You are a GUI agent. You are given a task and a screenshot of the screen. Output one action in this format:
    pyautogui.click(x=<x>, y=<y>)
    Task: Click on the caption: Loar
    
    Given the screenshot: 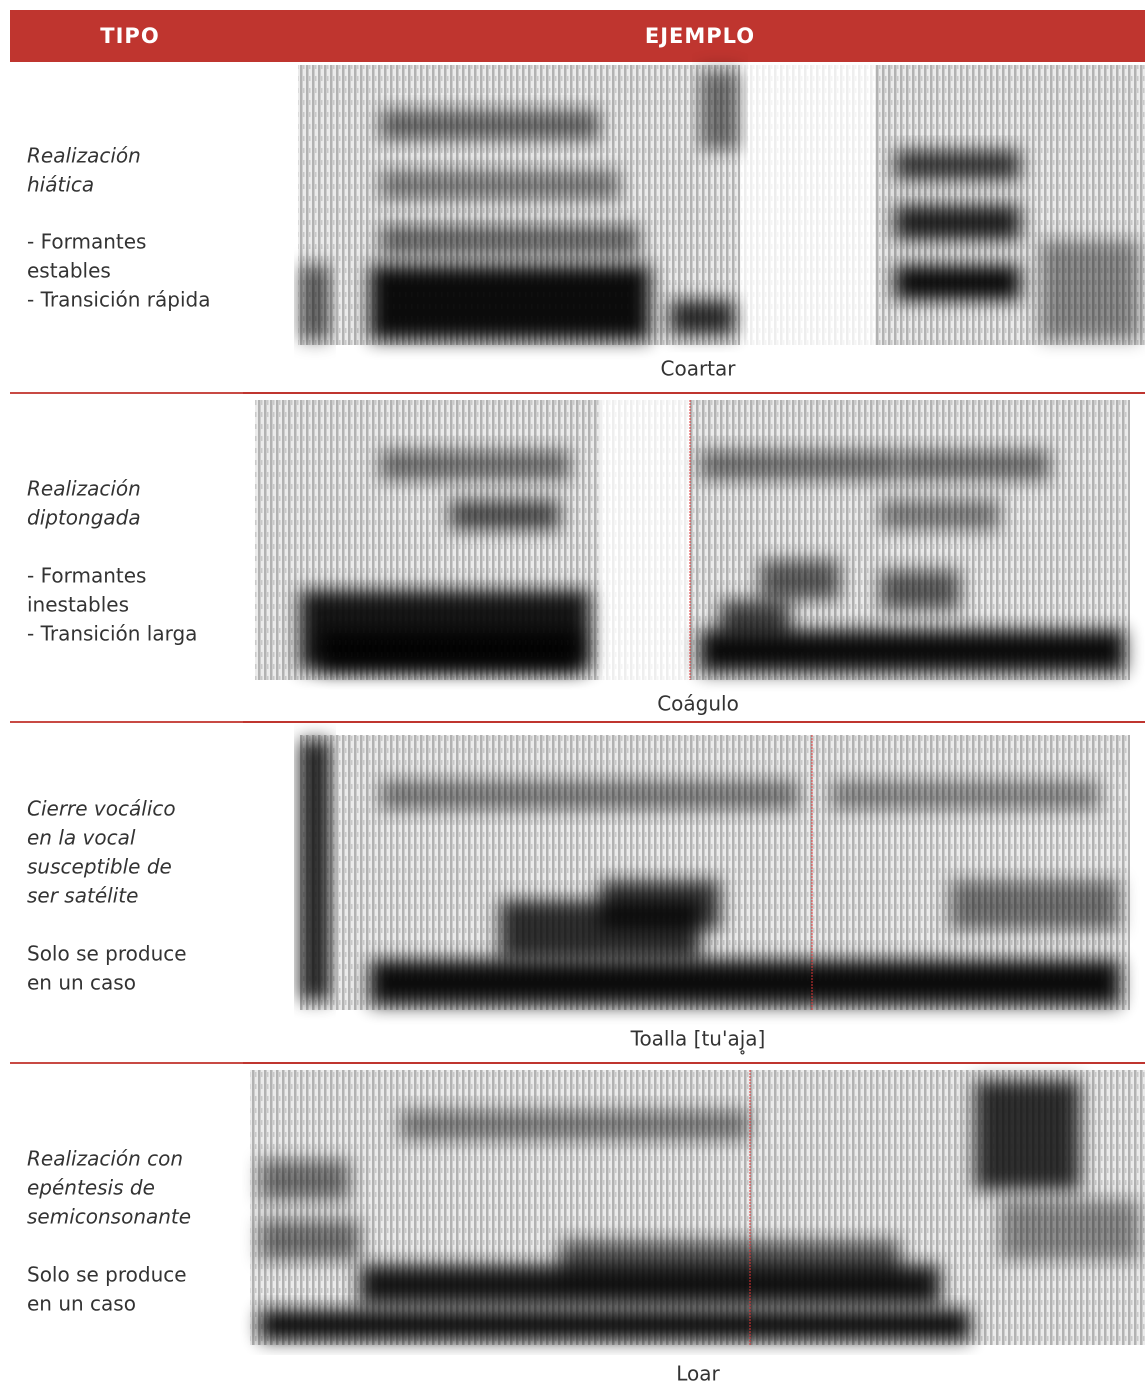 What is the action you would take?
    pyautogui.click(x=698, y=1374)
    